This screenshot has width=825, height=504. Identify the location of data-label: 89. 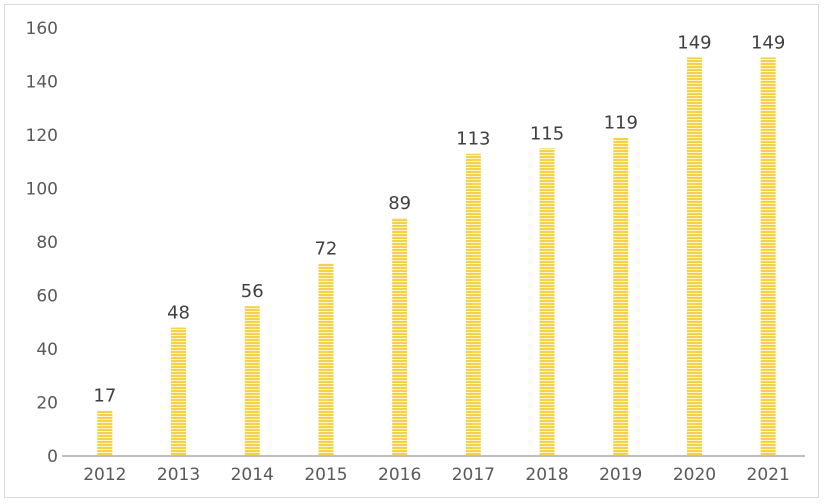
(399, 203).